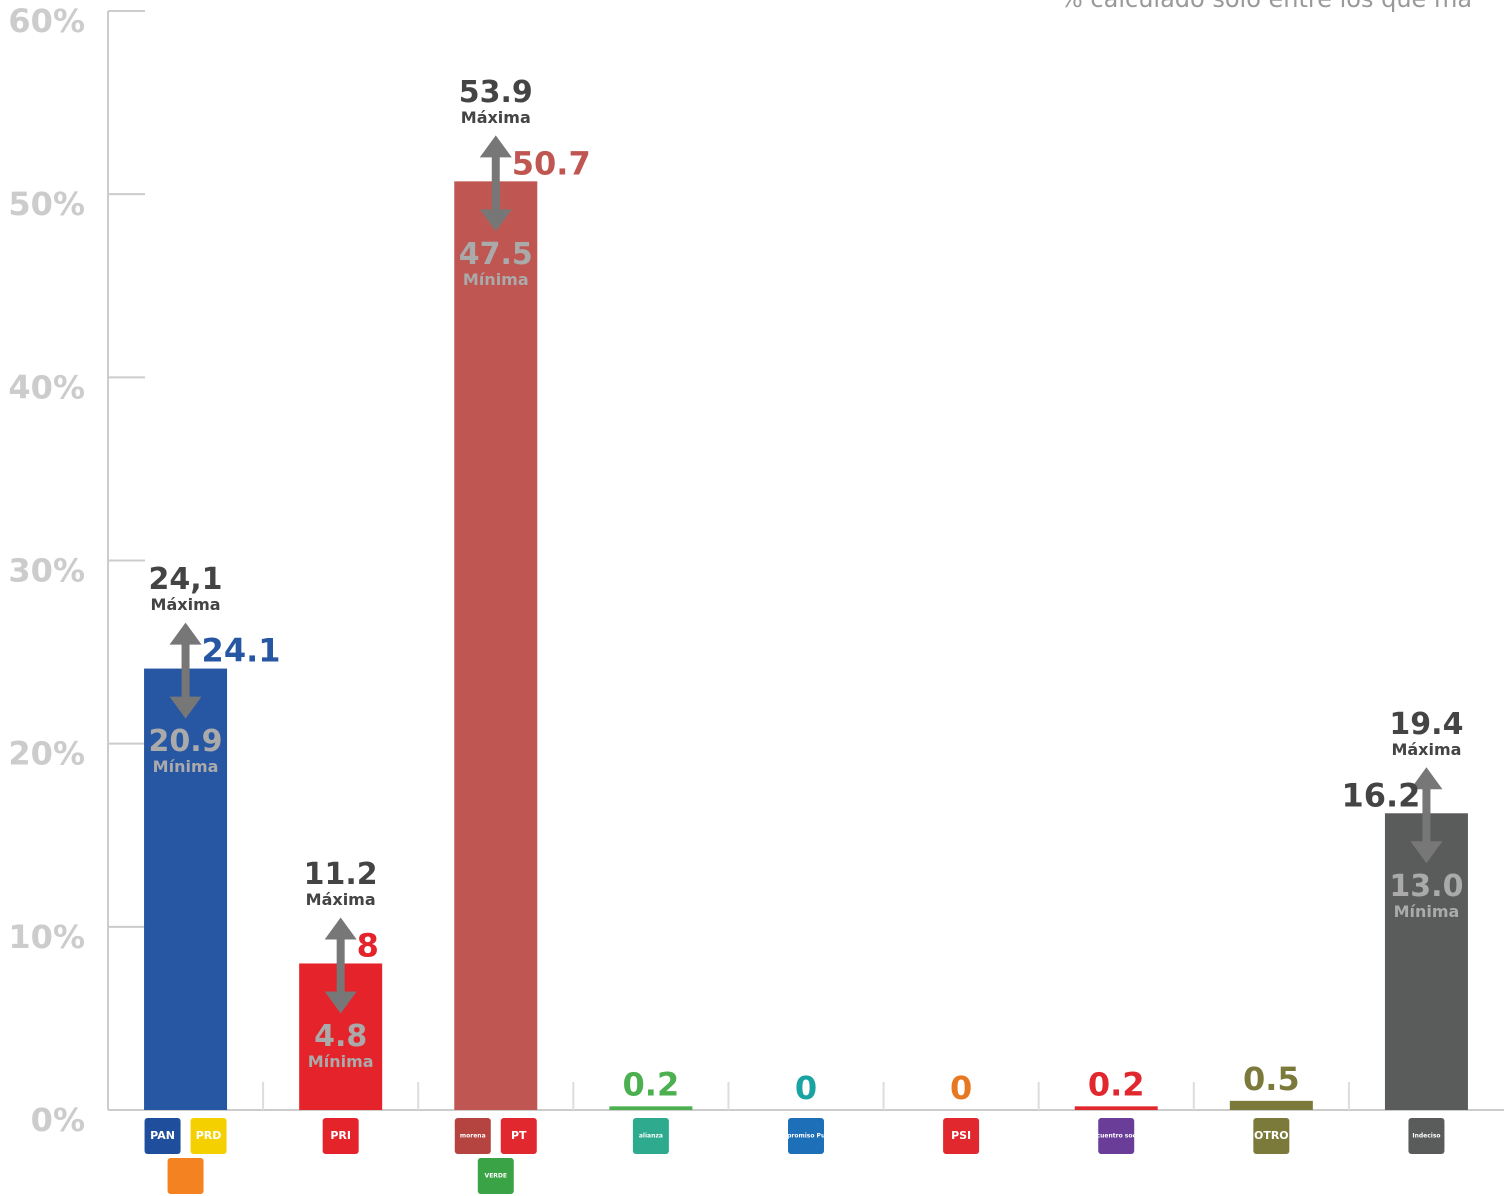  I want to click on party-logo-label: Indeciso, so click(1426, 1136).